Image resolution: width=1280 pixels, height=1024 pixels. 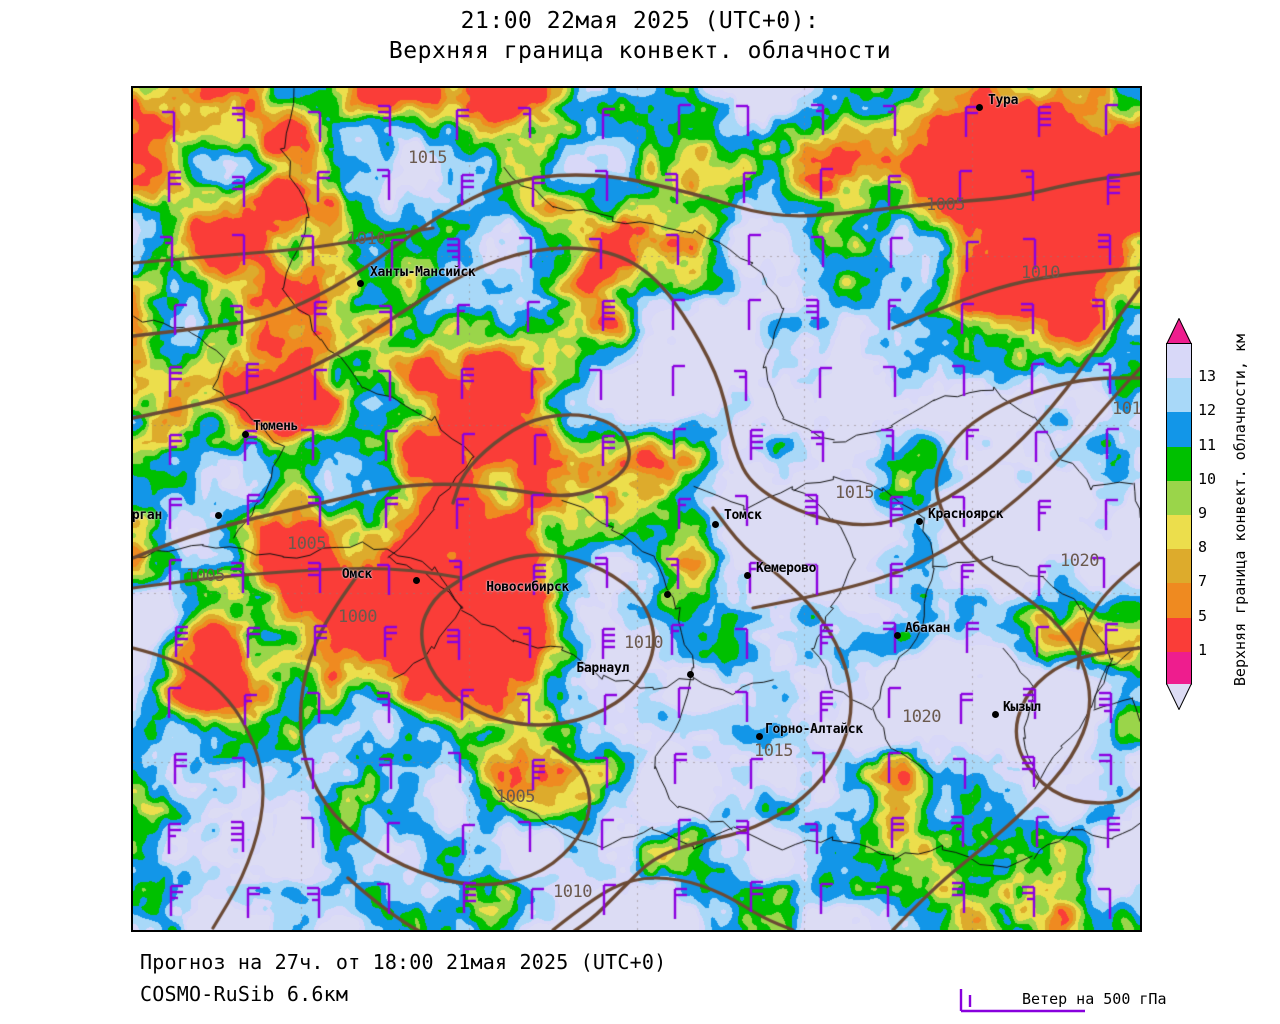 I want to click on wind-barb-legend-icon, so click(x=1022, y=1001).